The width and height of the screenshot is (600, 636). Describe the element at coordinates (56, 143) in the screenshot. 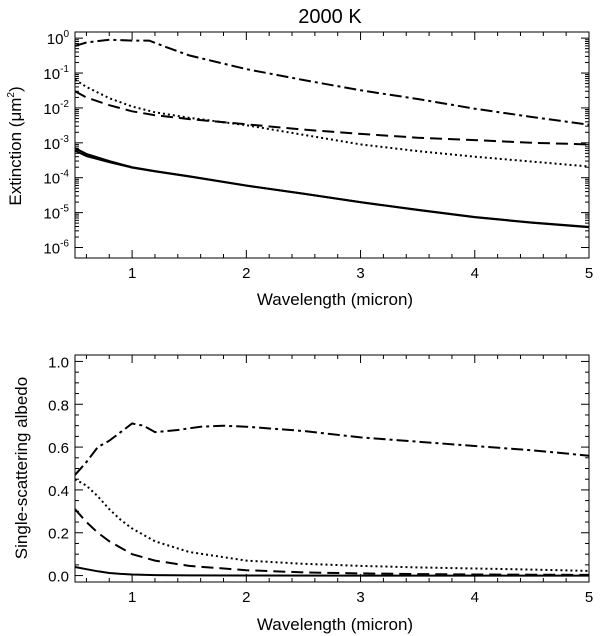

I see `extinction-y-tick-label-3: 10⁻³` at that location.